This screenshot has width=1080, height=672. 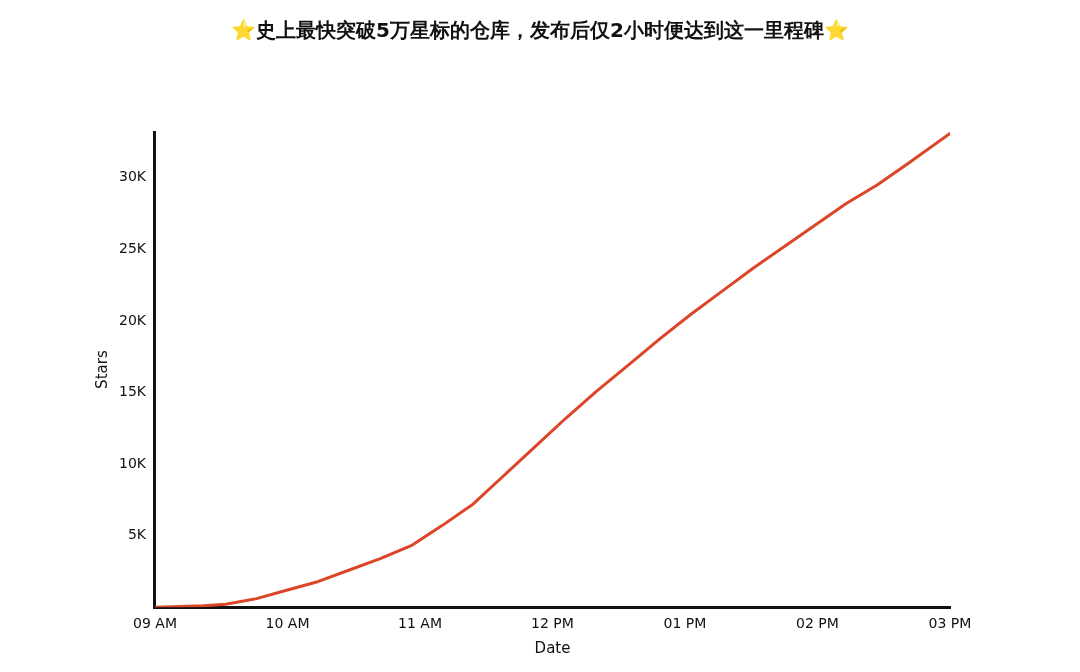 I want to click on x-tick-label: 01 PM, so click(x=685, y=623).